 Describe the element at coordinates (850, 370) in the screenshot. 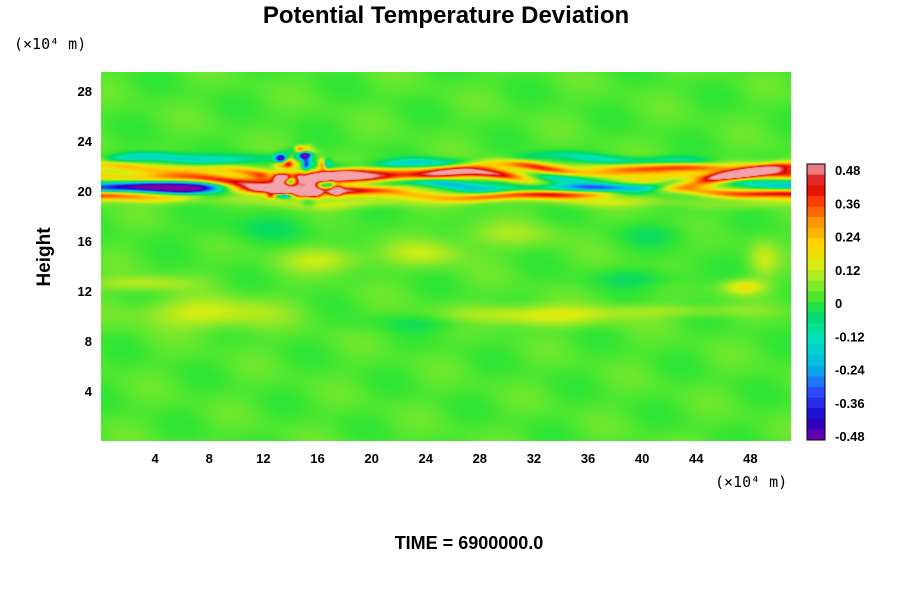

I see `colorbar-tick-label: -0.24` at that location.